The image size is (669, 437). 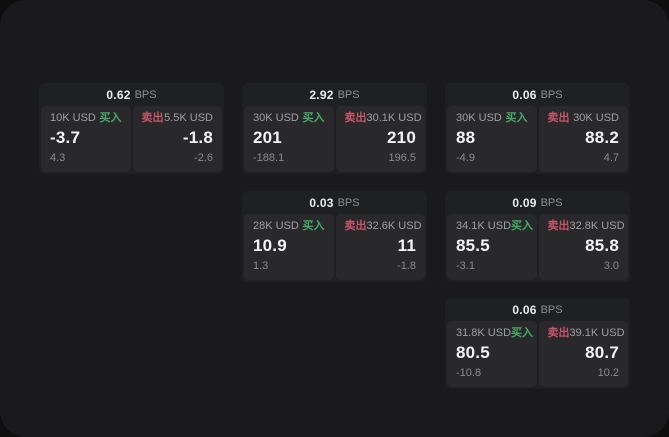 I want to click on buy-delta: -188.1, so click(x=269, y=158).